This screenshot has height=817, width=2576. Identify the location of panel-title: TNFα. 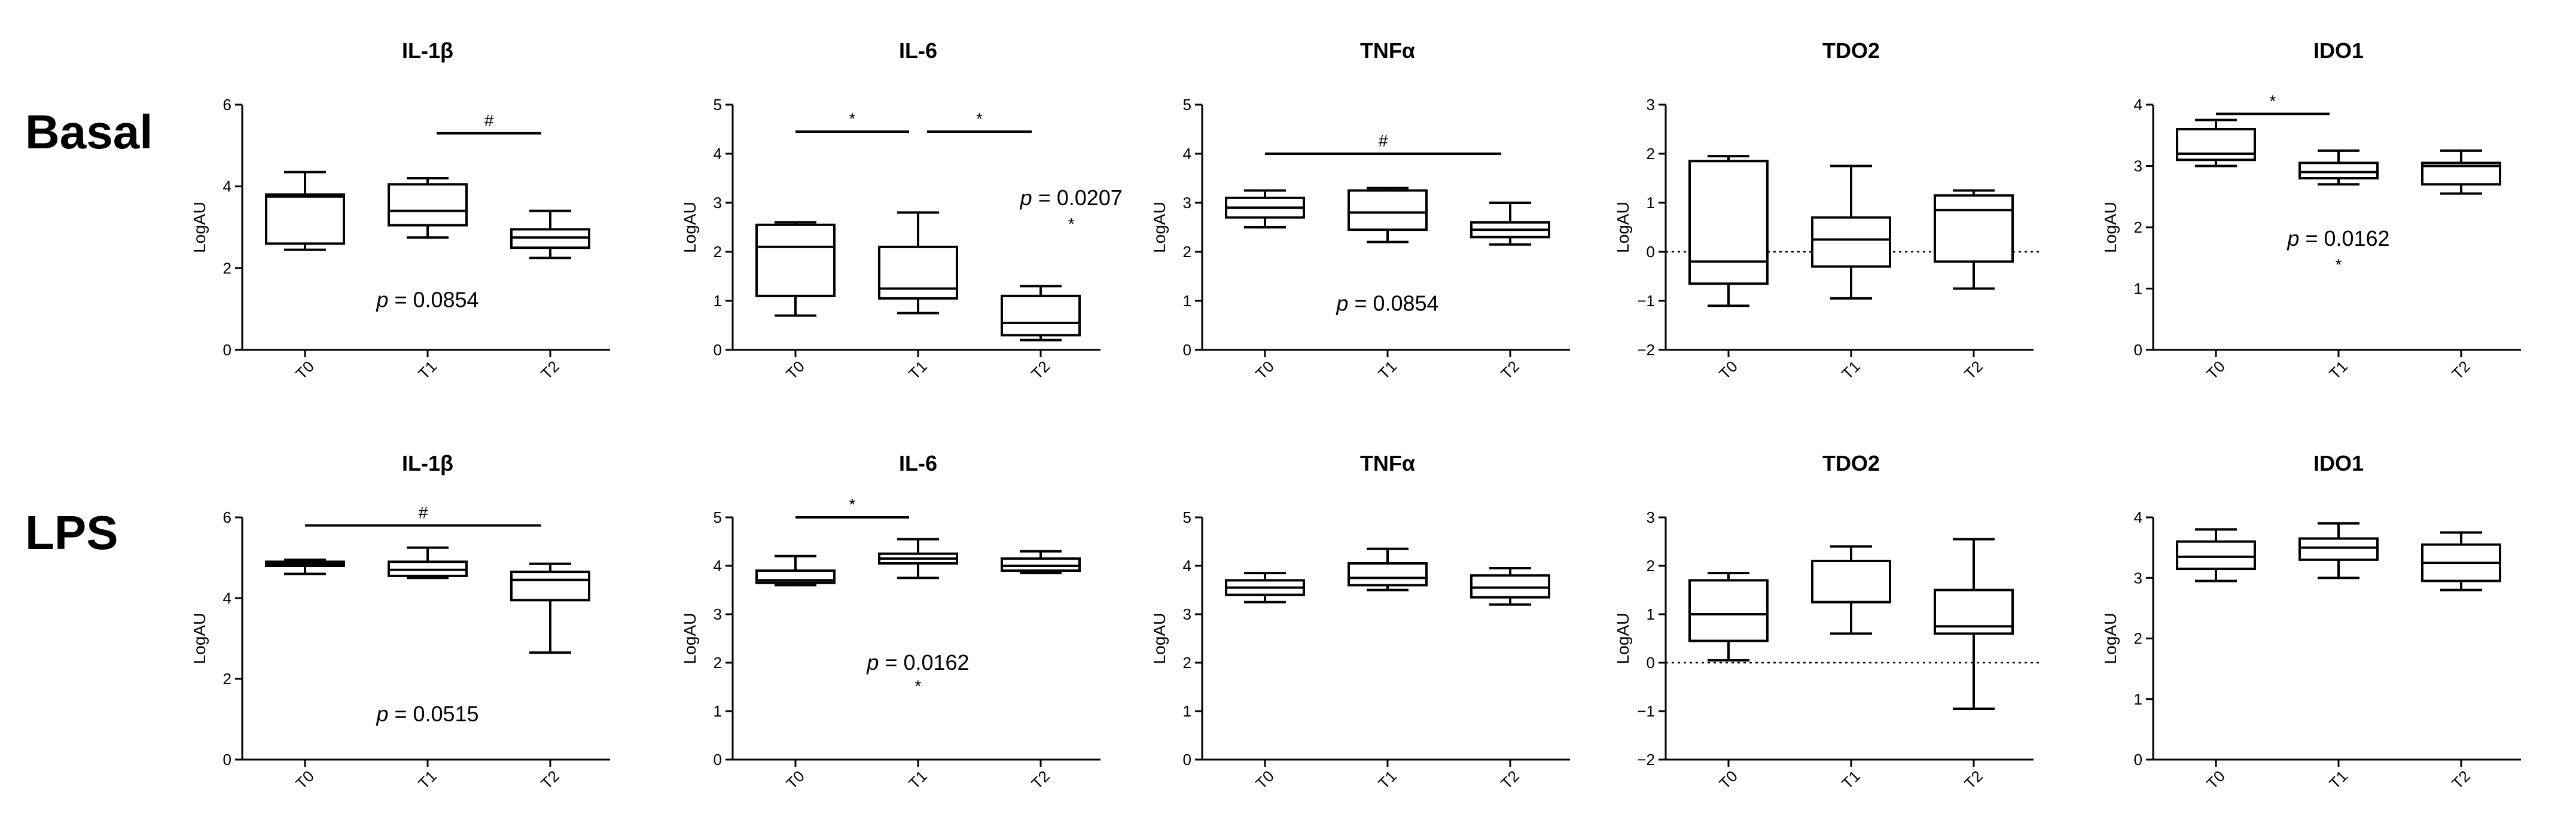
(1388, 463).